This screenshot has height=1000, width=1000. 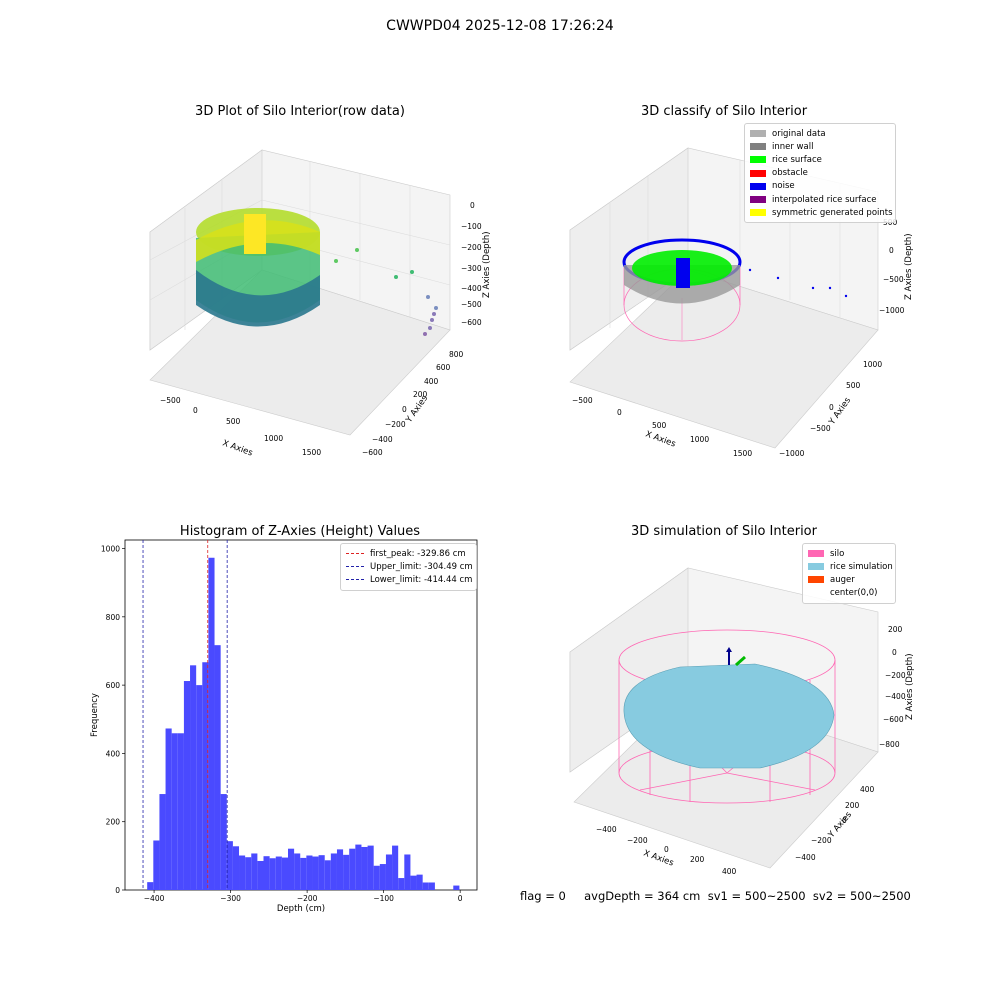 What do you see at coordinates (443, 367) in the screenshot?
I see `p1-ytick: 600` at bounding box center [443, 367].